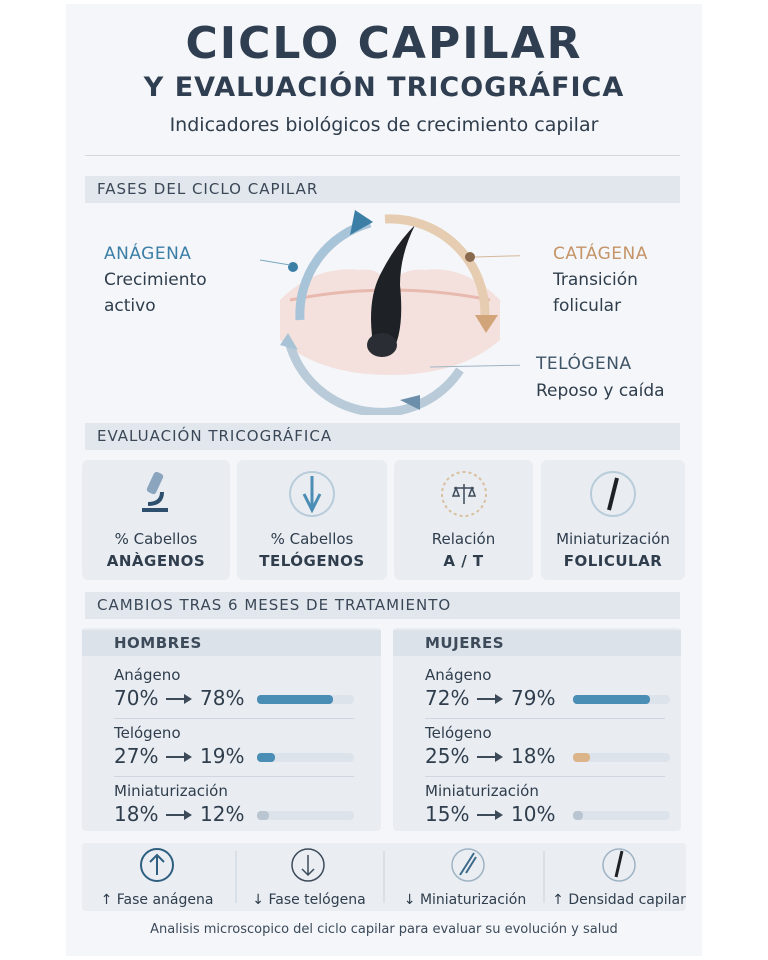  Describe the element at coordinates (157, 900) in the screenshot. I see `summary-item: ↑ Fase anágena` at that location.